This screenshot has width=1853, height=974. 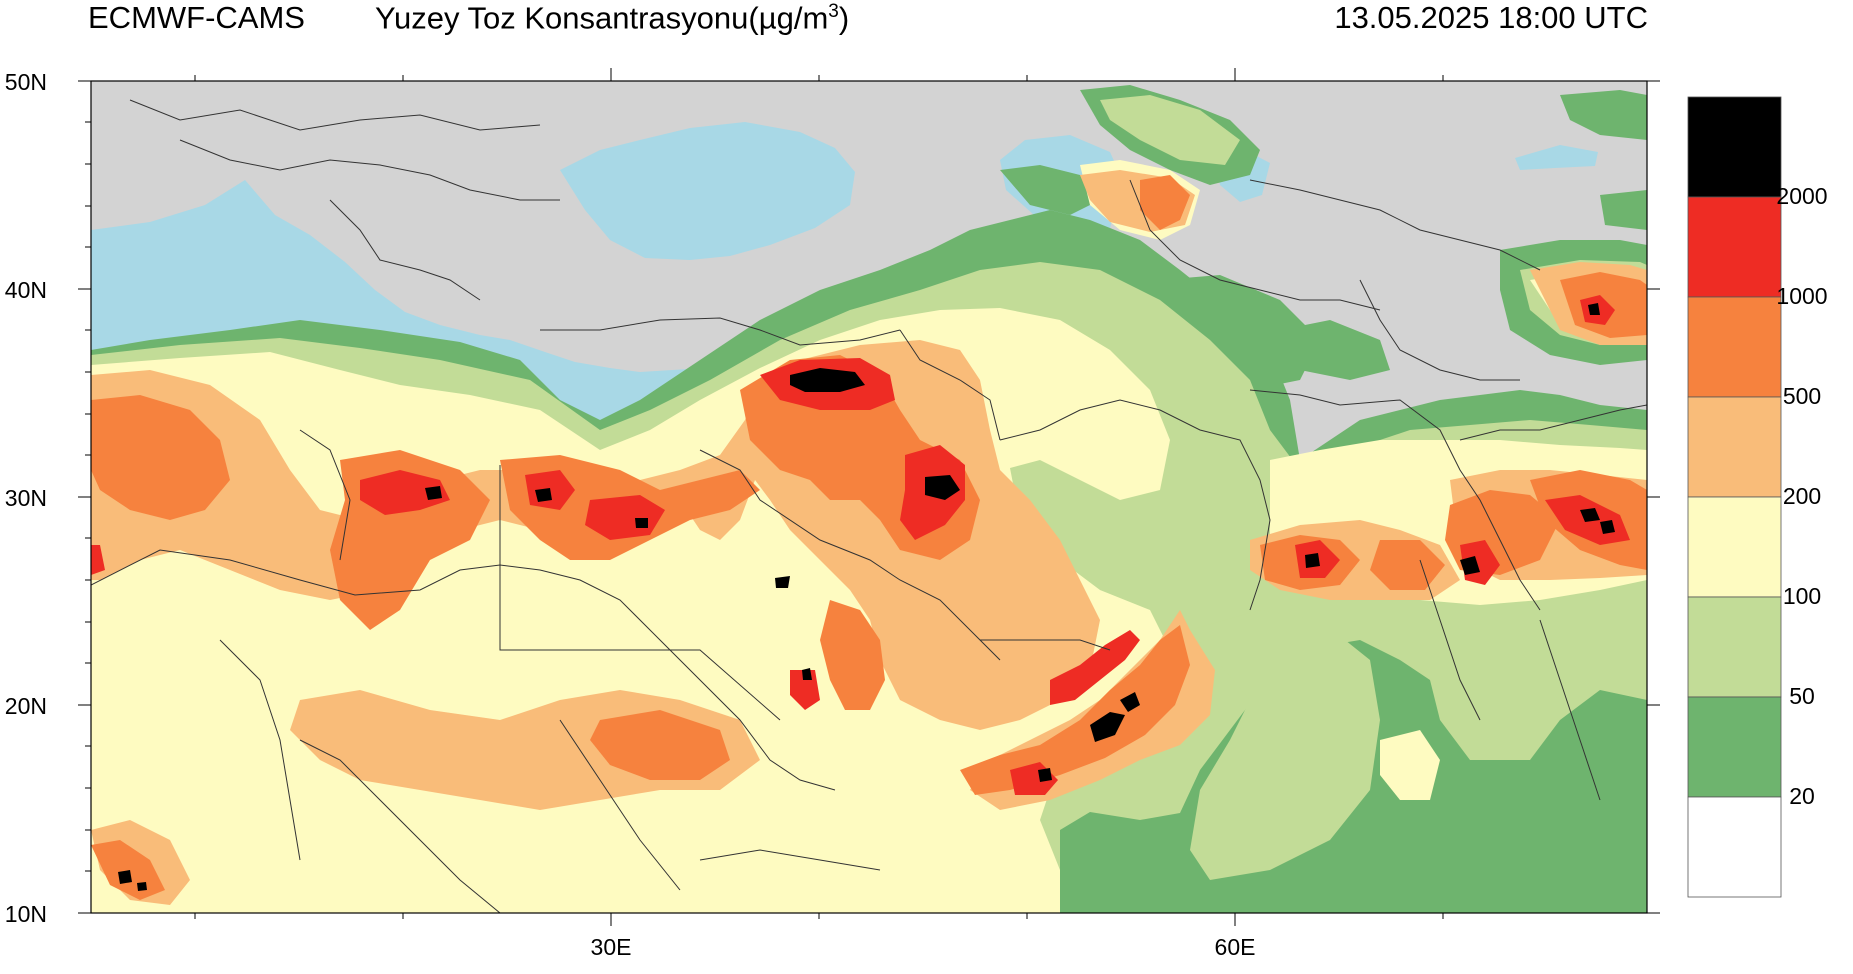 What do you see at coordinates (1802, 196) in the screenshot?
I see `colorbar-label-2000: 2000` at bounding box center [1802, 196].